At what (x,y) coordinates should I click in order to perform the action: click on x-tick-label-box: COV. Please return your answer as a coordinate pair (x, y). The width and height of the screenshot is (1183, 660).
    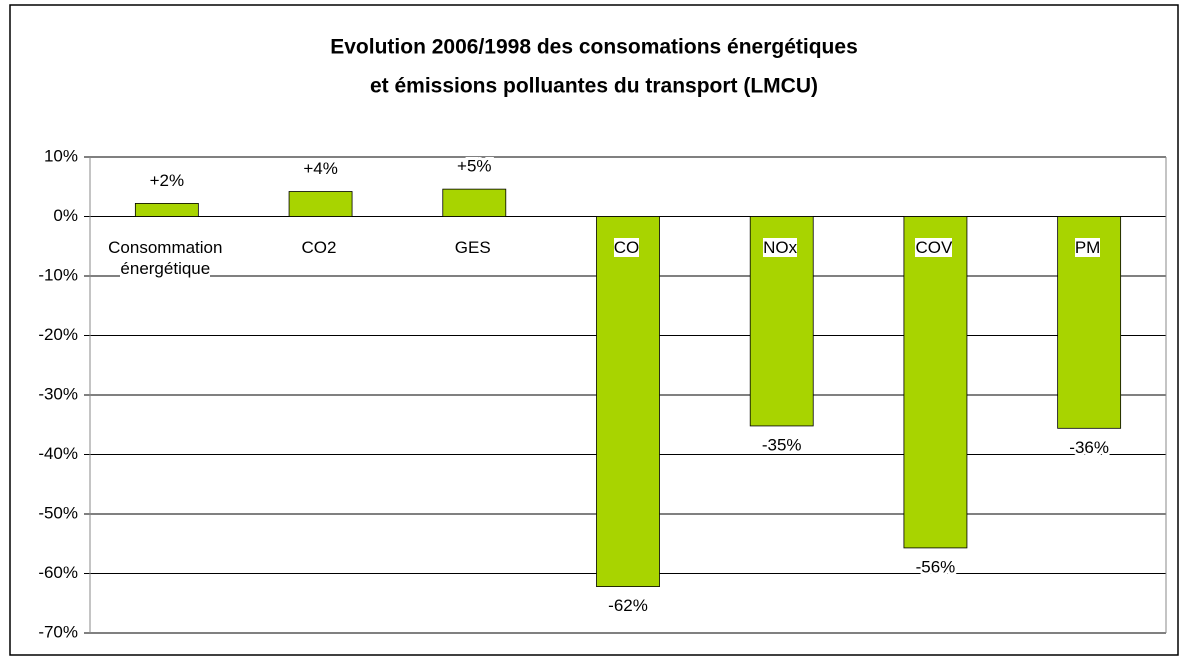
    Looking at the image, I should click on (934, 247).